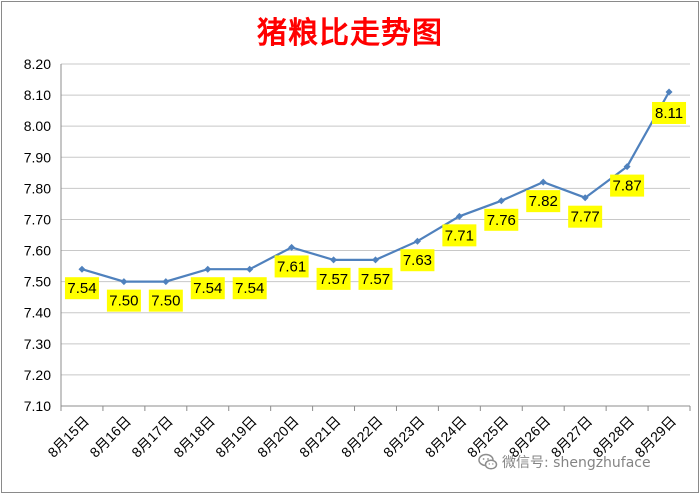  What do you see at coordinates (362, 437) in the screenshot?
I see `x-tick-label: 8月22日` at bounding box center [362, 437].